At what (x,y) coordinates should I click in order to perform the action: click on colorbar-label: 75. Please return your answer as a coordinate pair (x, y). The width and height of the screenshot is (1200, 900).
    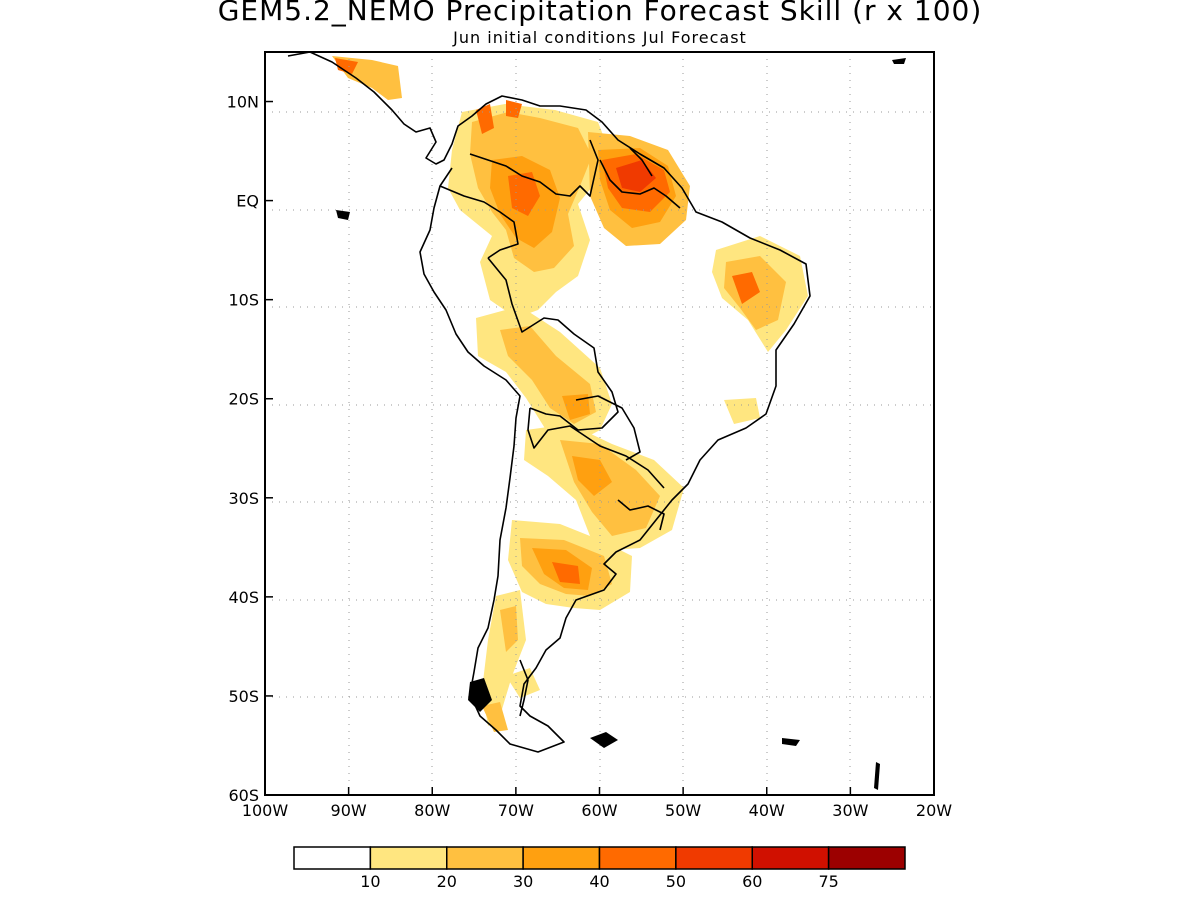
    Looking at the image, I should click on (828, 881).